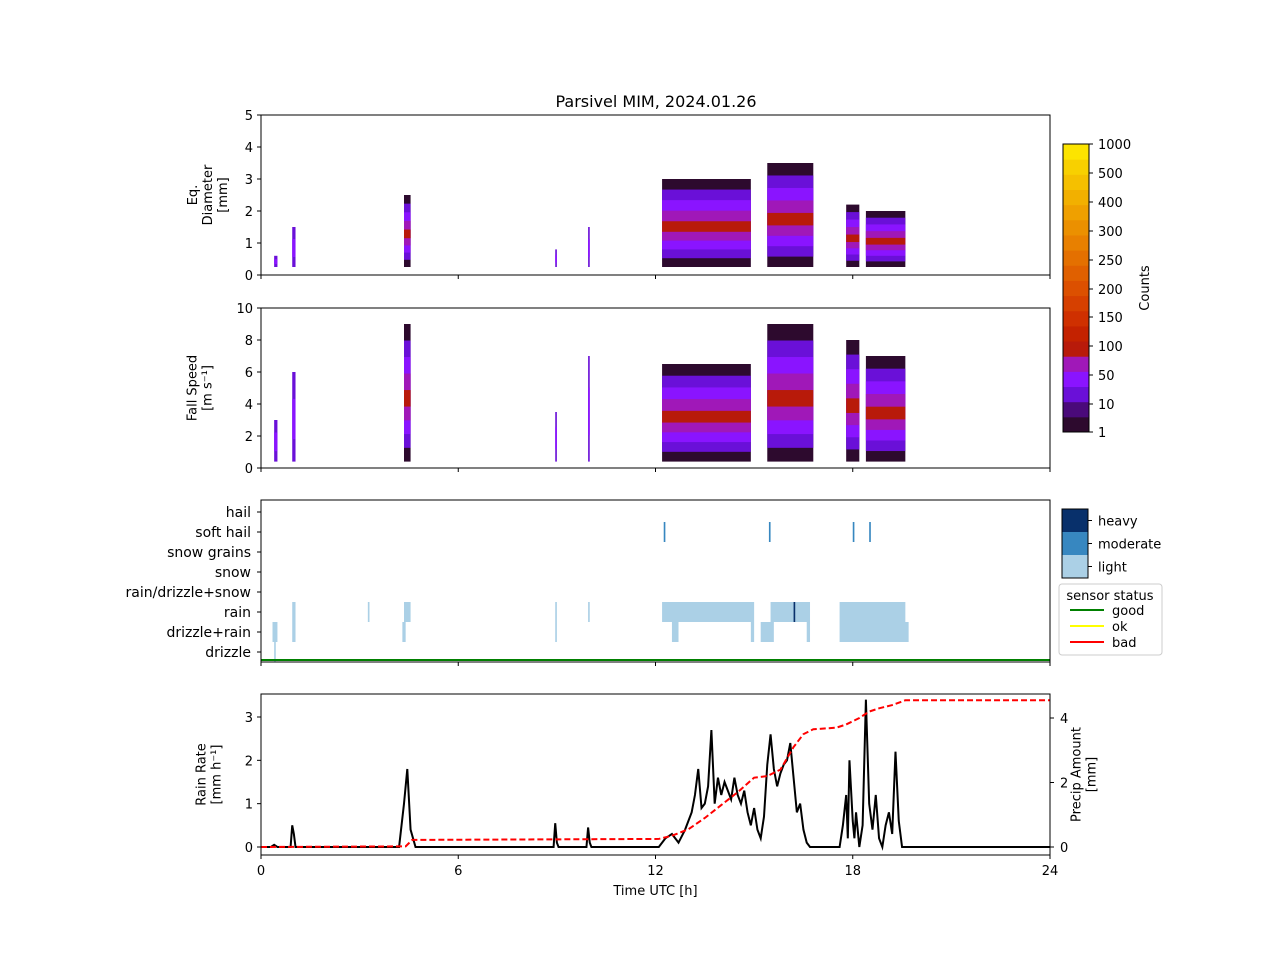  I want to click on rain-rate-line, so click(655, 775).